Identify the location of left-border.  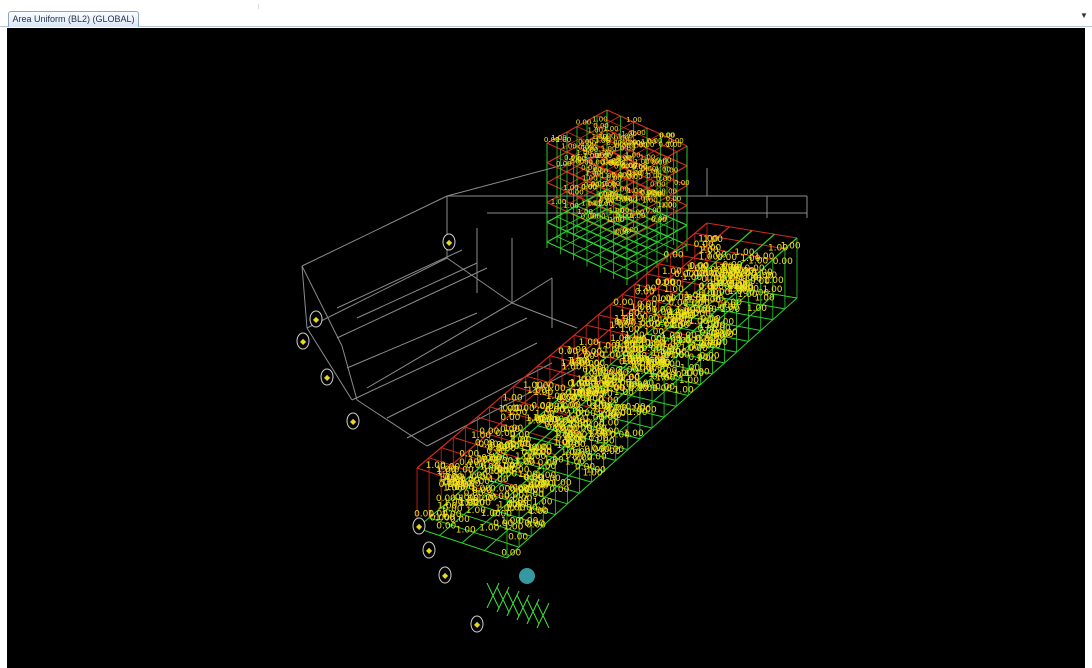
(3, 348).